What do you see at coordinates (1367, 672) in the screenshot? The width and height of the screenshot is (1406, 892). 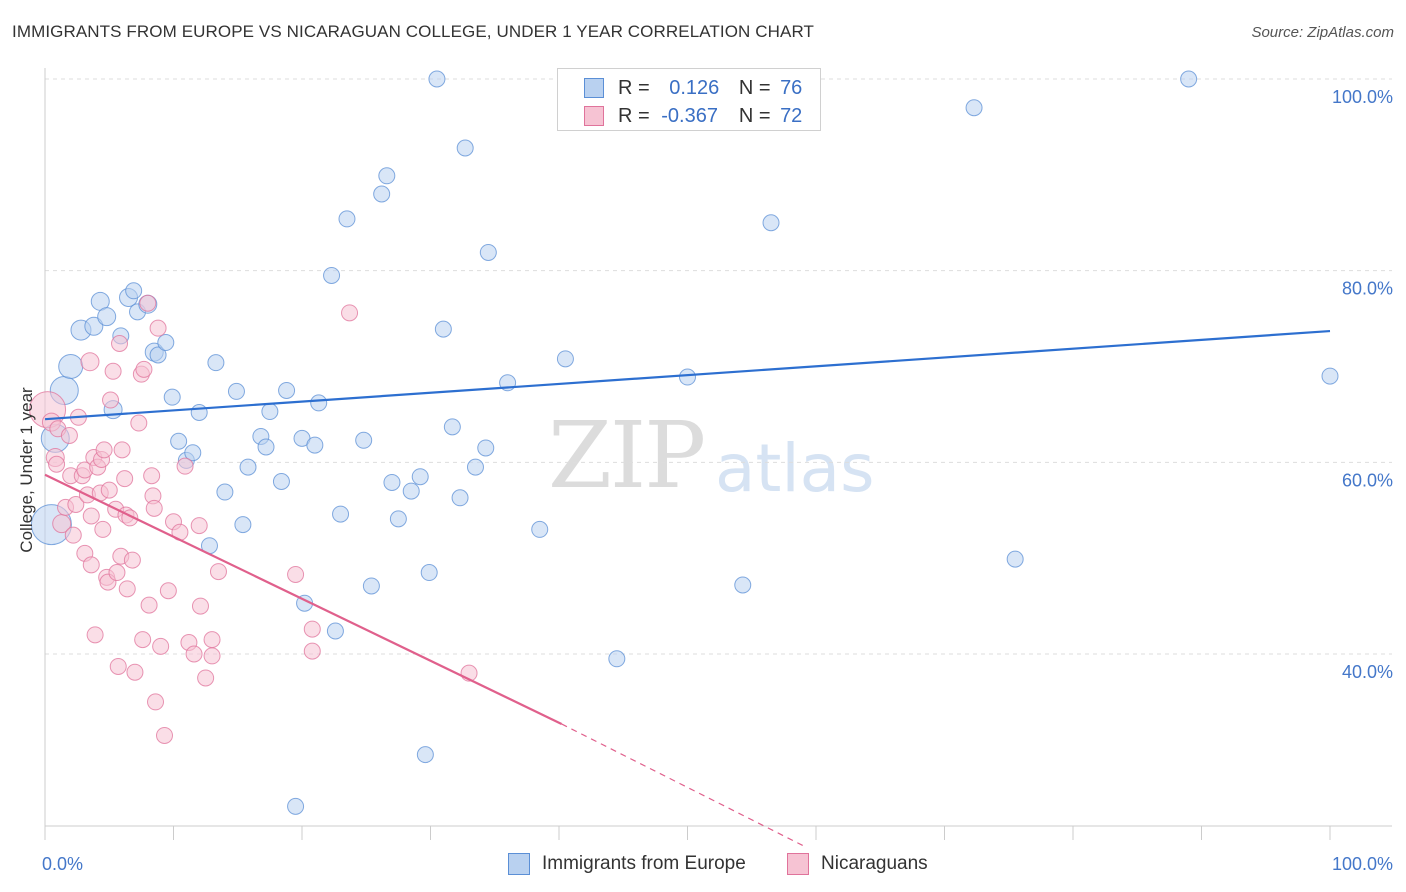 I see `y-tick-label: 40.0%` at bounding box center [1367, 672].